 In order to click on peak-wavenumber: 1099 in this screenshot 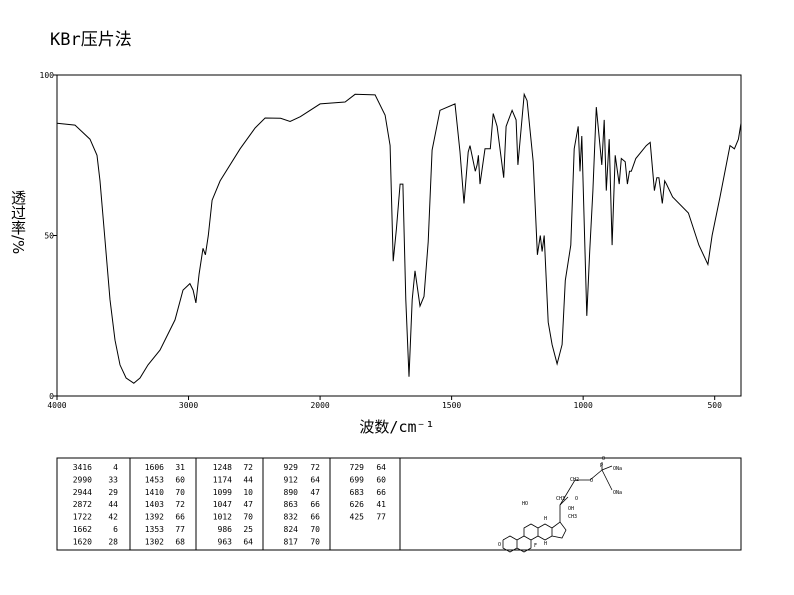, I will do `click(222, 492)`.